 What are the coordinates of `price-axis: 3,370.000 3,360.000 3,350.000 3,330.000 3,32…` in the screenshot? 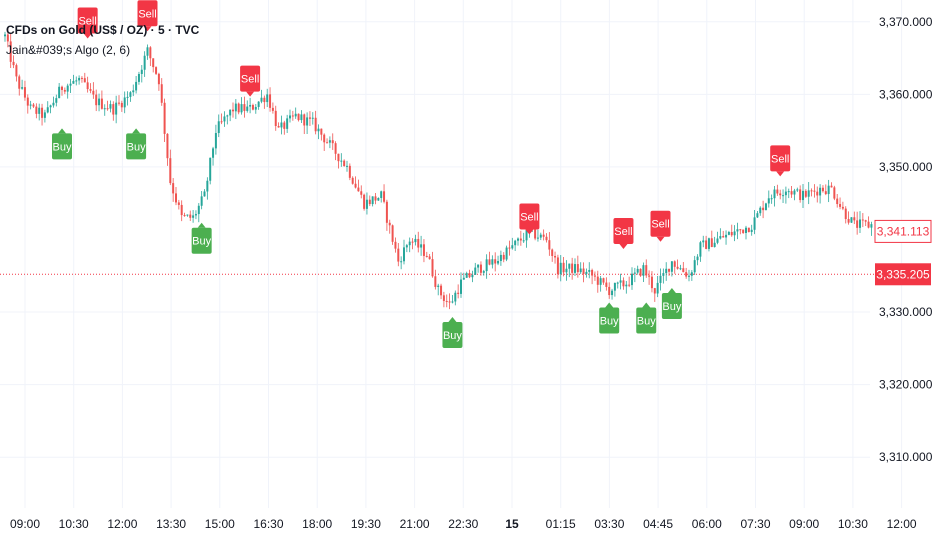 It's located at (903, 239).